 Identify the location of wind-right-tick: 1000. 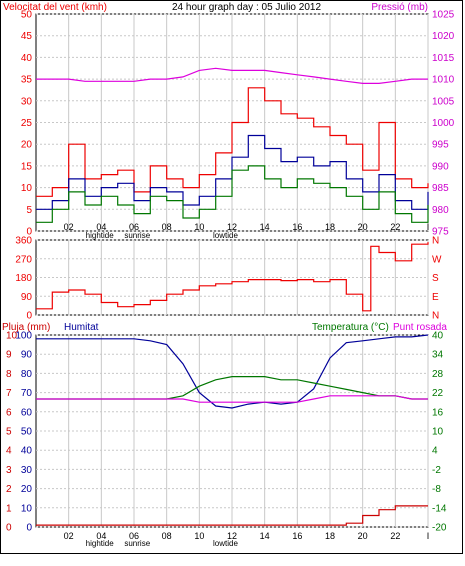
(443, 123).